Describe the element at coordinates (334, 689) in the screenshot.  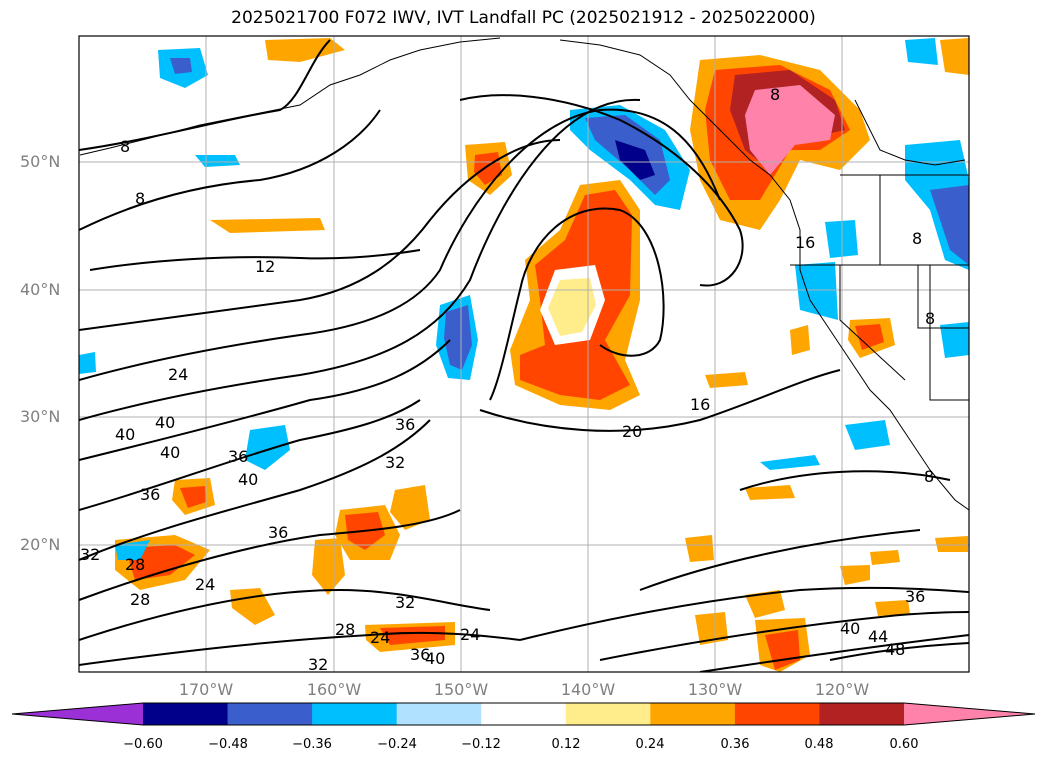
I see `longitude-label: 160°W` at that location.